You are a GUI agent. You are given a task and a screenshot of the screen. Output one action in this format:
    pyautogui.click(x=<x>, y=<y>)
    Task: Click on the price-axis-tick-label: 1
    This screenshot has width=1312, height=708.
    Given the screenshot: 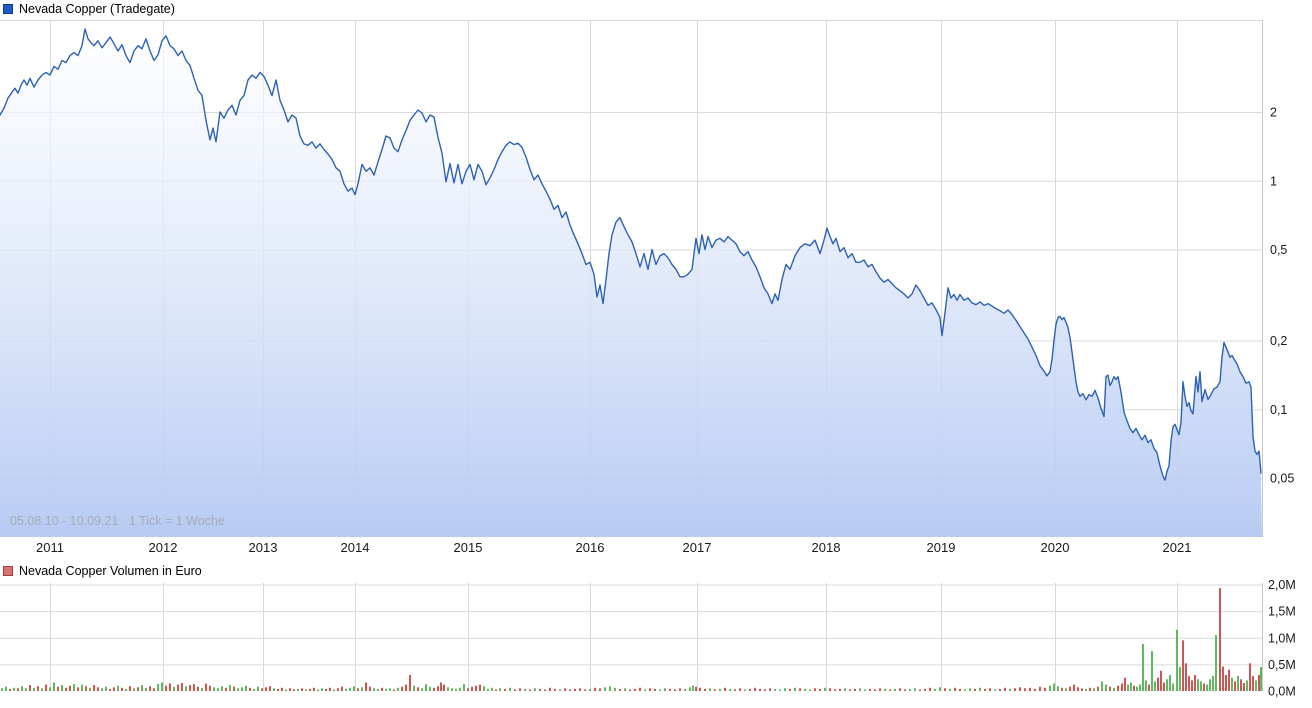 What is the action you would take?
    pyautogui.click(x=1273, y=181)
    